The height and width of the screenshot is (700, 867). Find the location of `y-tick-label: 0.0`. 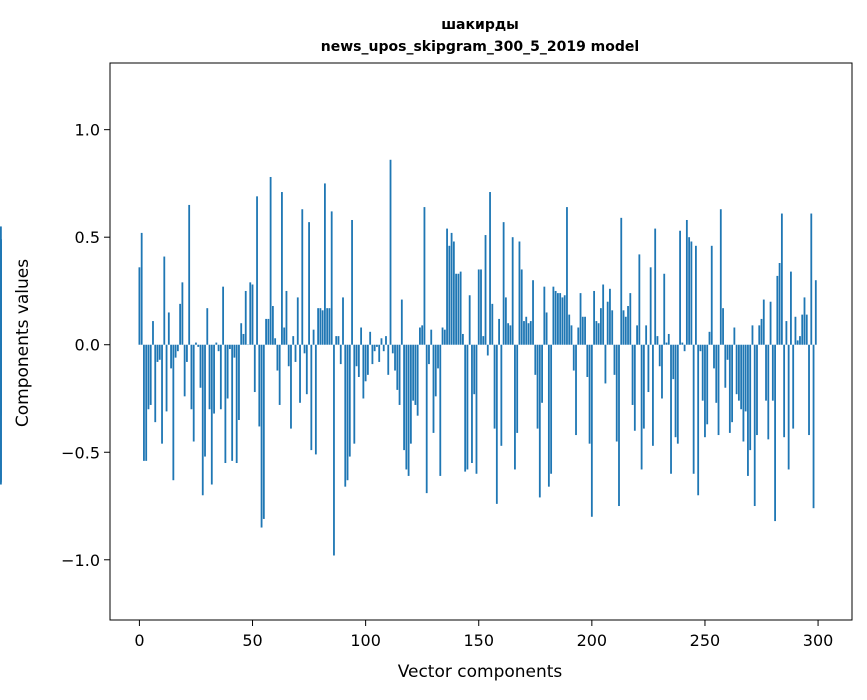

y-tick-label: 0.0 is located at coordinates (87, 345).